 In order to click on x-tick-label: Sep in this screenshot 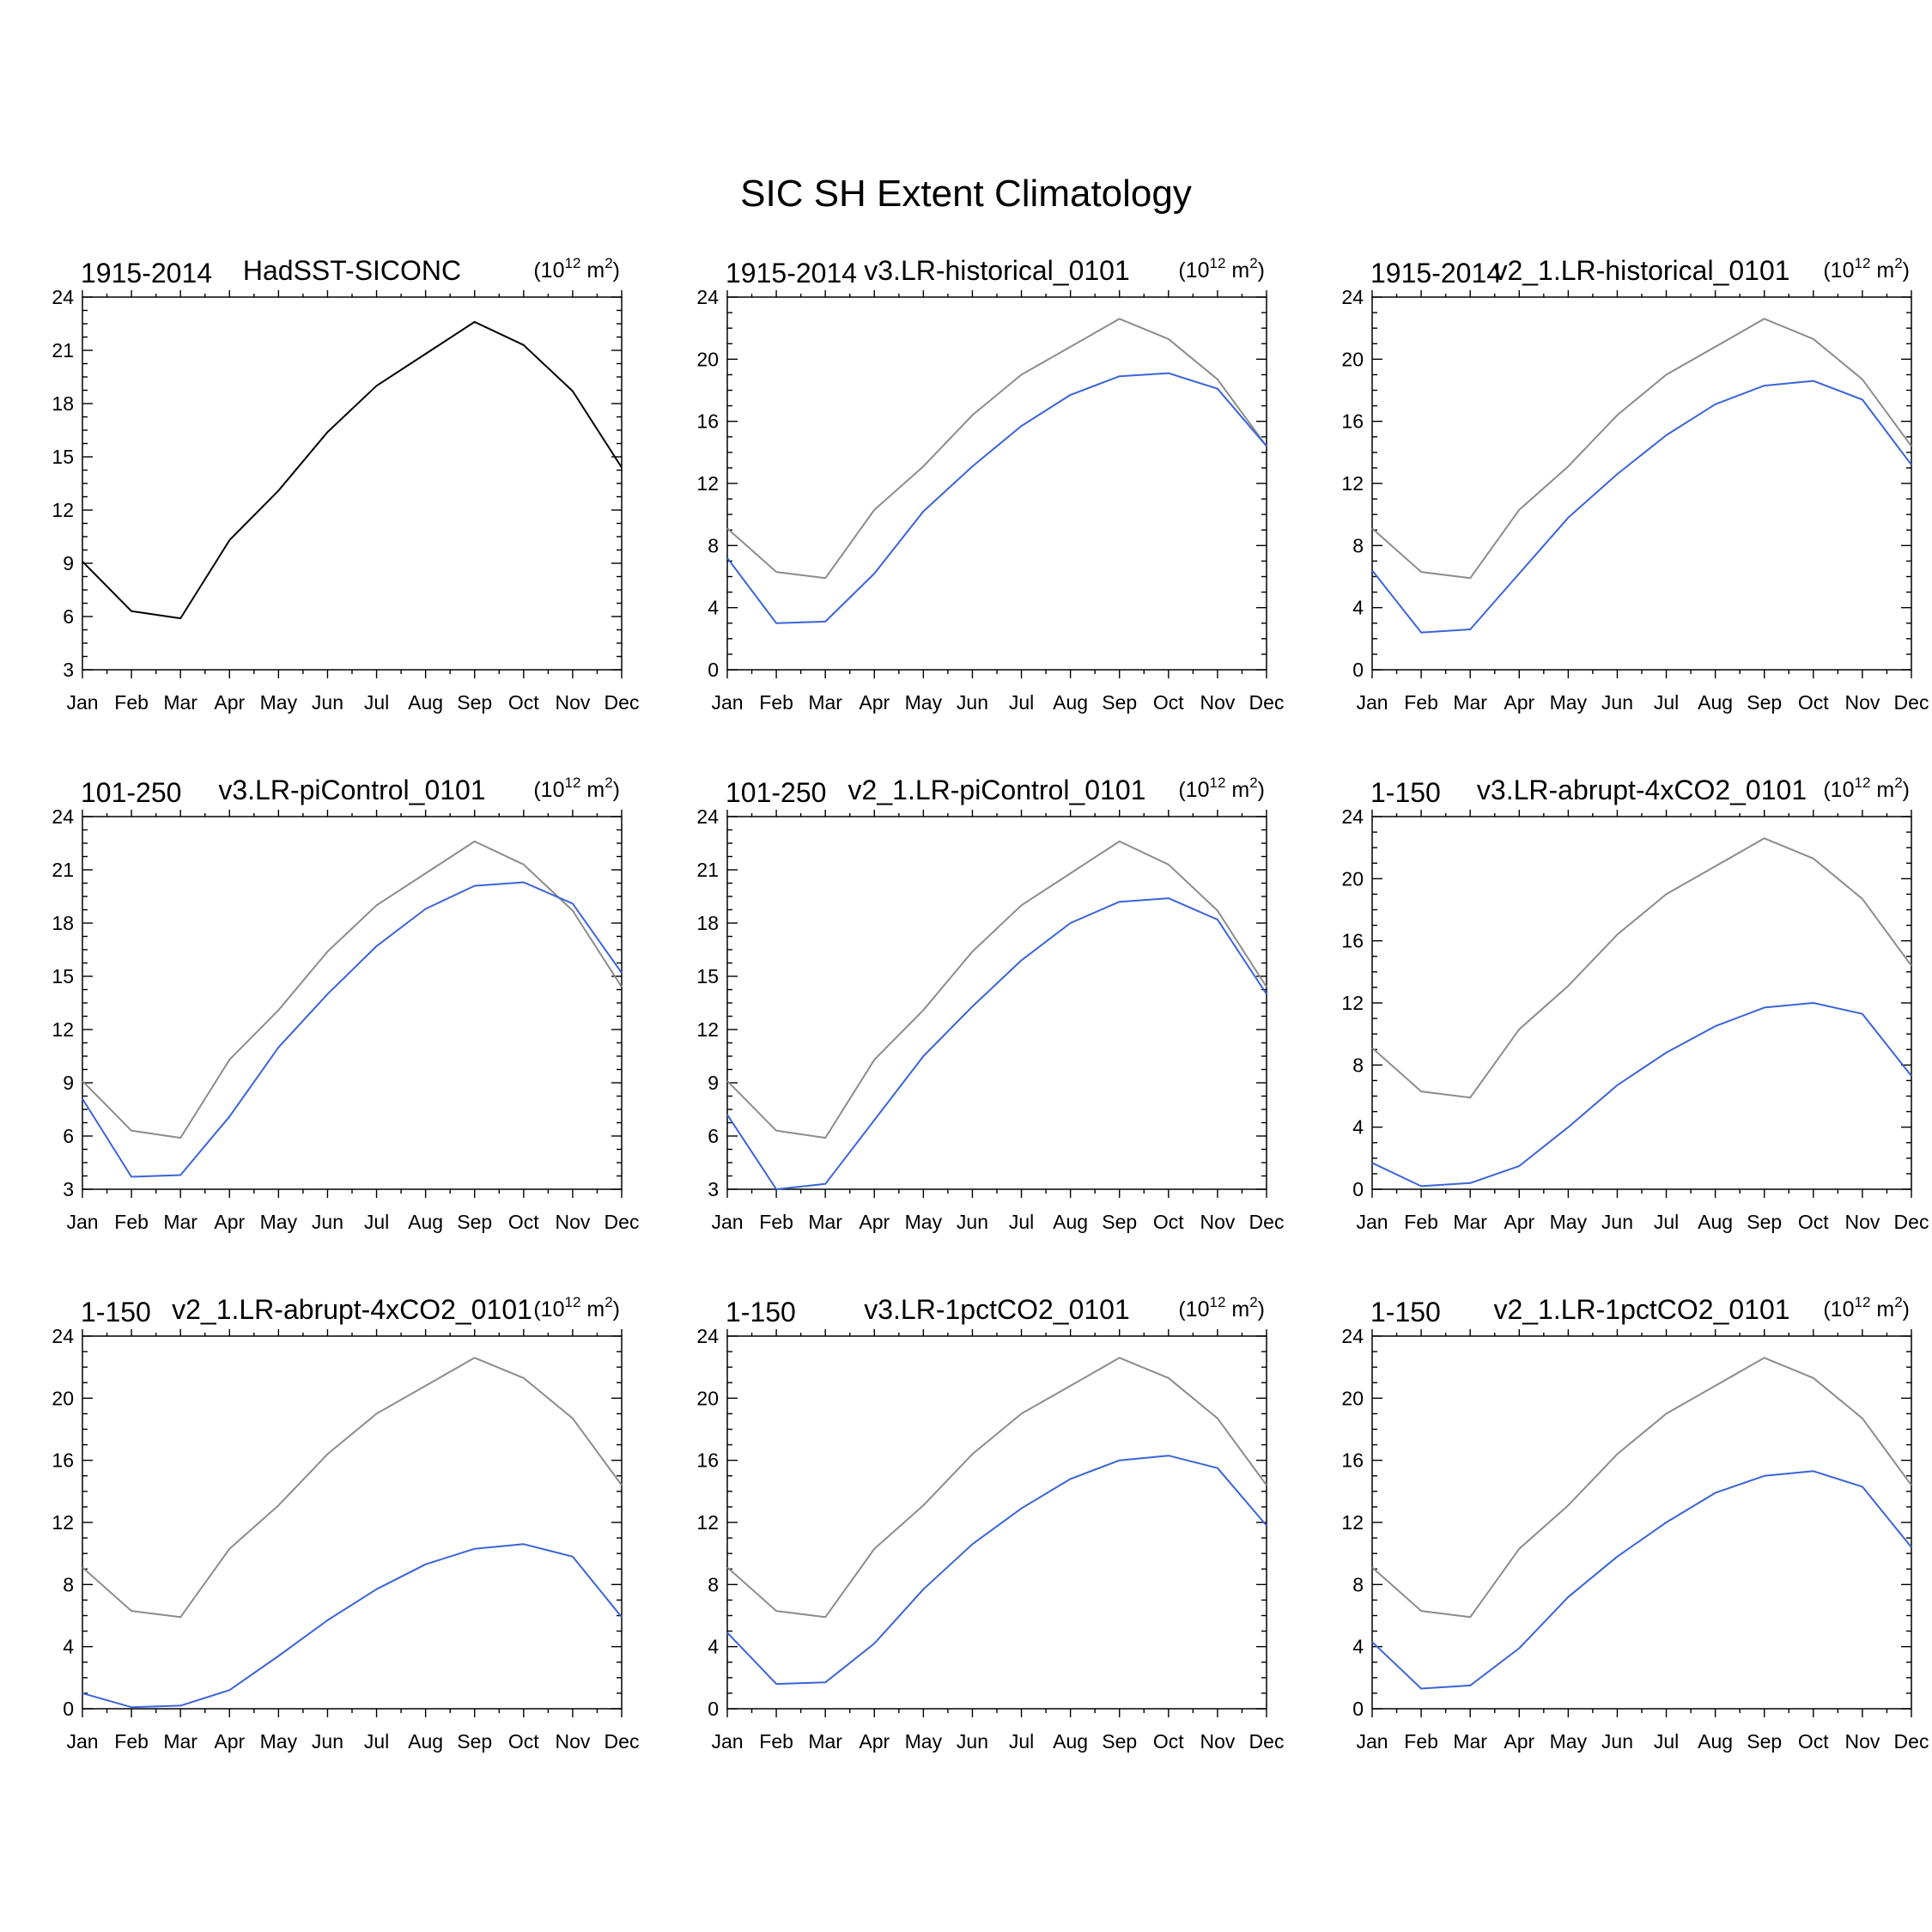, I will do `click(474, 1741)`.